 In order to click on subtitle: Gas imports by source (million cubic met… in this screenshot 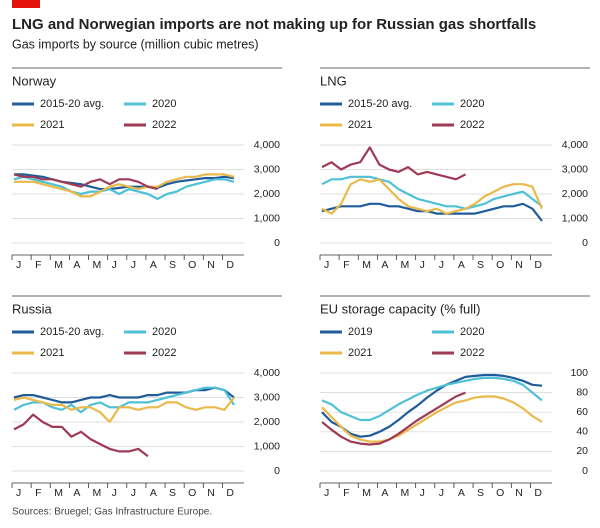, I will do `click(135, 44)`.